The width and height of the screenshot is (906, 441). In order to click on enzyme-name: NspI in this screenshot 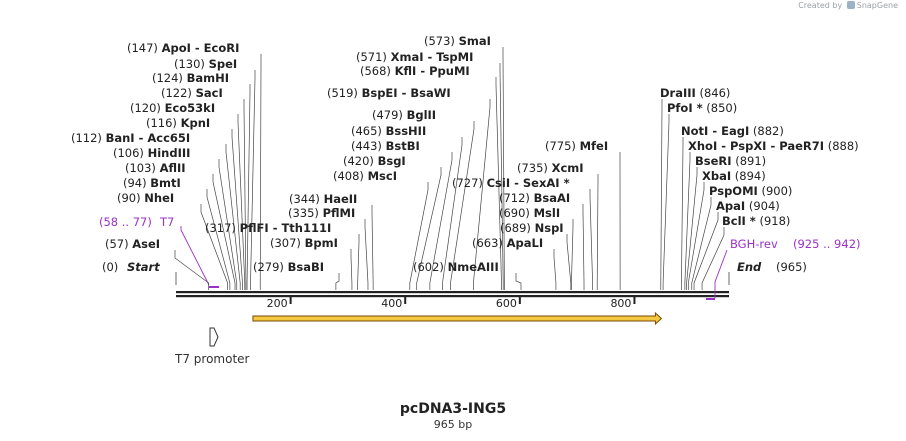, I will do `click(549, 228)`.